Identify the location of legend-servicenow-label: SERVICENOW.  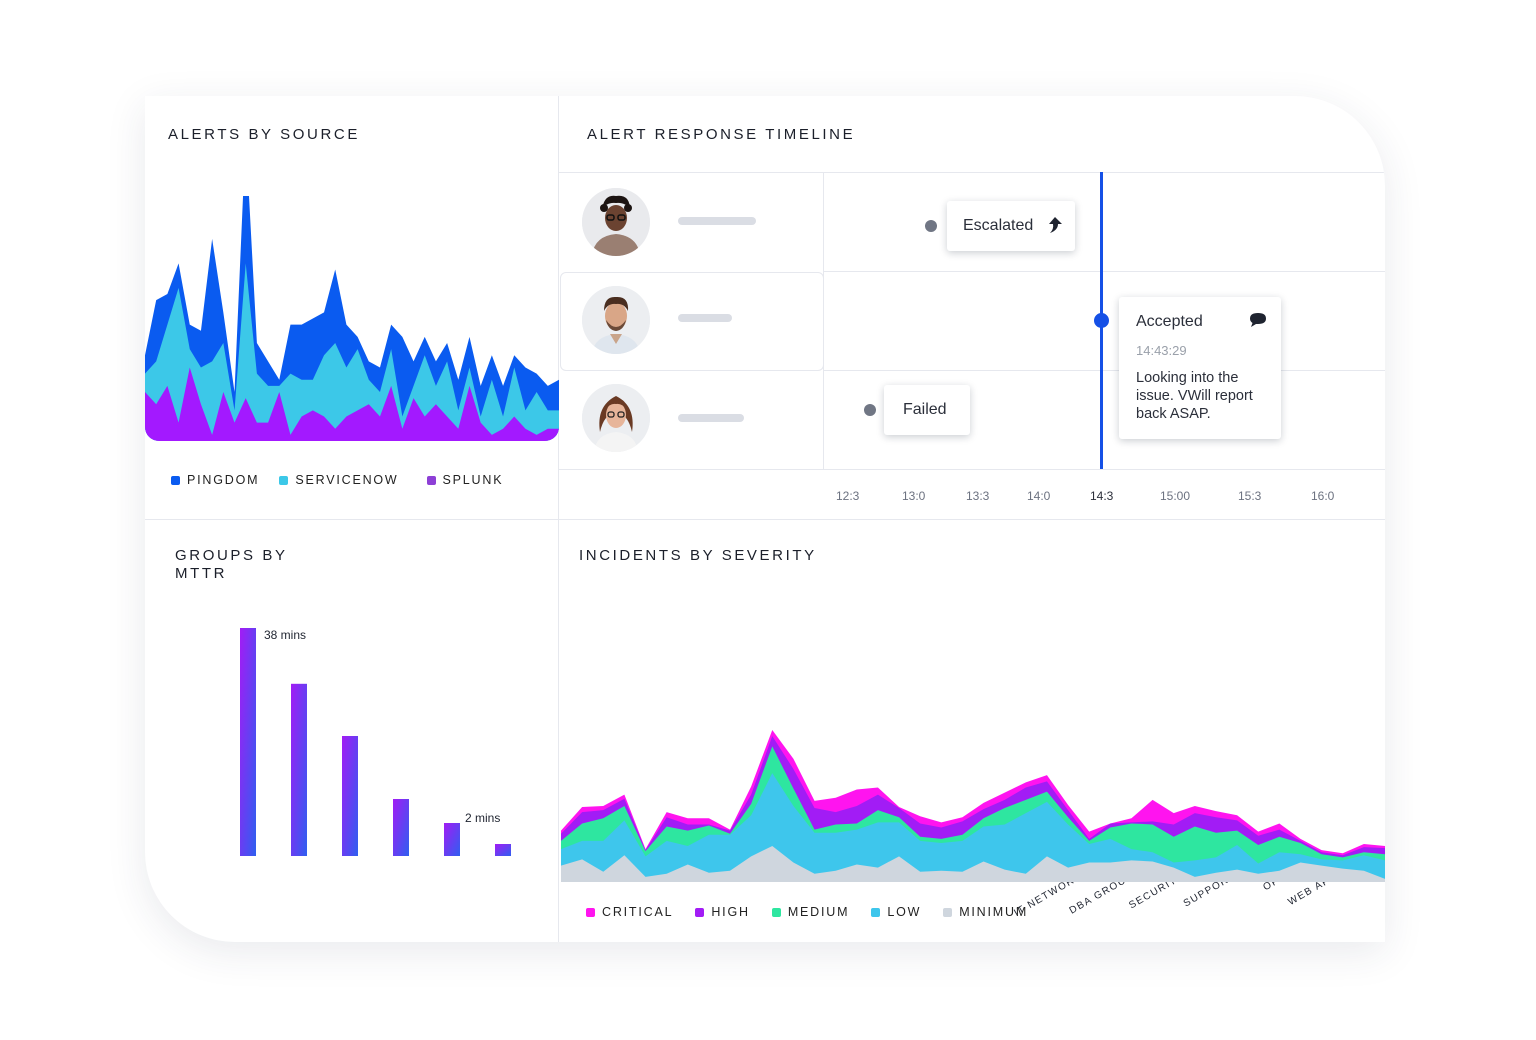
(347, 480).